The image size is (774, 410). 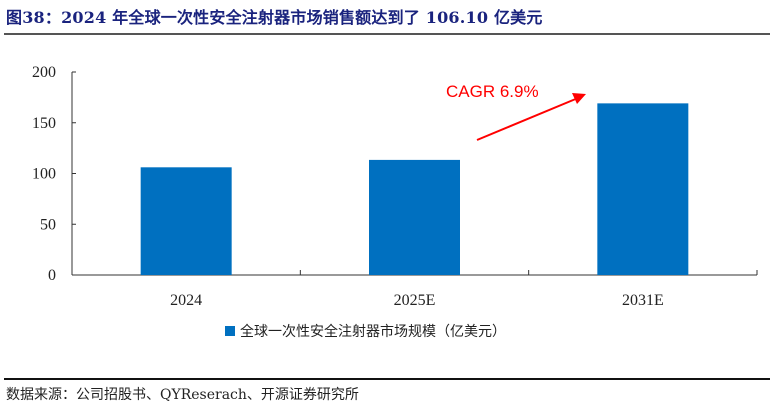 What do you see at coordinates (527, 119) in the screenshot?
I see `cagr-arrow-icon` at bounding box center [527, 119].